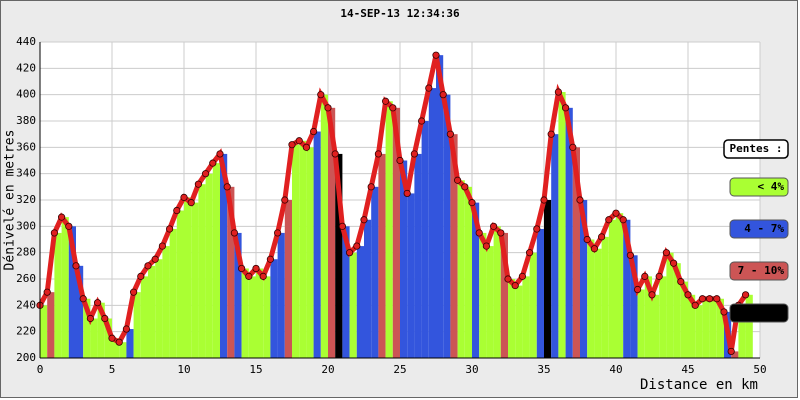 This screenshot has height=400, width=800. Describe the element at coordinates (26, 67) in the screenshot. I see `y-tick-label: 420` at that location.